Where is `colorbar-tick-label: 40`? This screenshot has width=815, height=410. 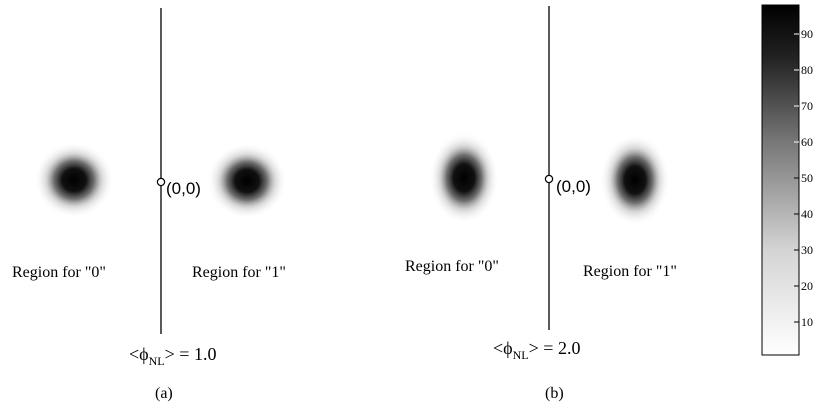 colorbar-tick-label: 40 is located at coordinates (807, 214).